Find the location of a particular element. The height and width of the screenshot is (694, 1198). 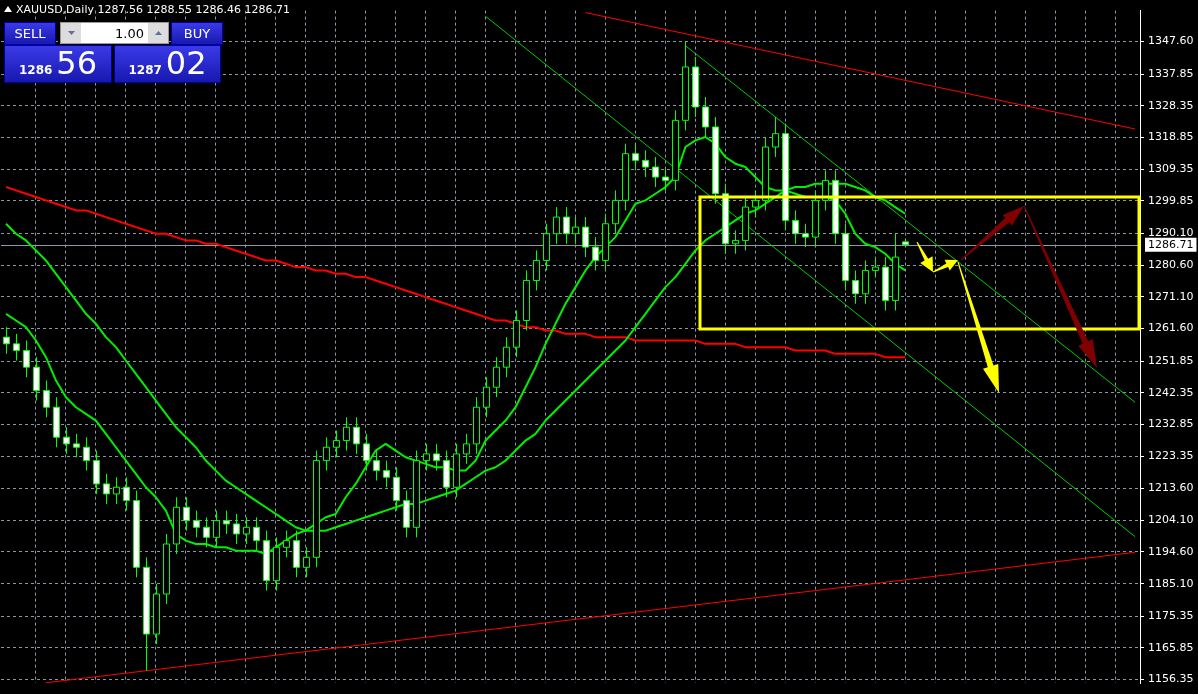

y-tick-label: 1194.60 is located at coordinates (1171, 551).